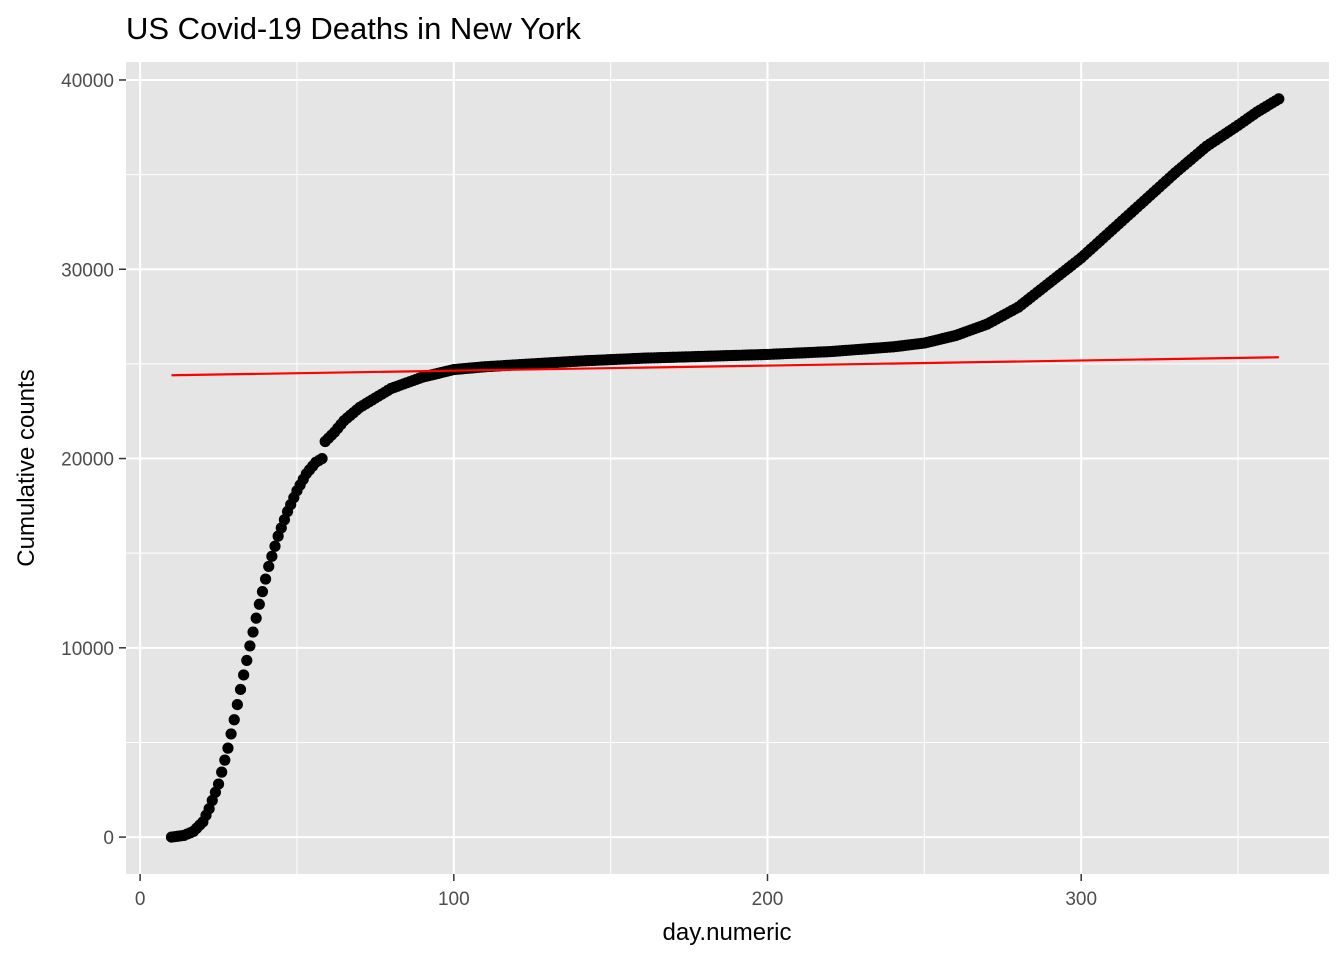  Describe the element at coordinates (108, 838) in the screenshot. I see `y-tick-label: 0` at that location.